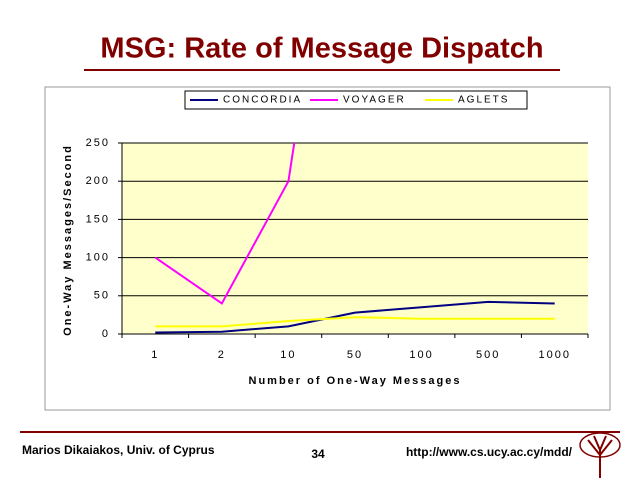 The height and width of the screenshot is (480, 640). What do you see at coordinates (554, 355) in the screenshot?
I see `x-tick-label: 1000` at bounding box center [554, 355].